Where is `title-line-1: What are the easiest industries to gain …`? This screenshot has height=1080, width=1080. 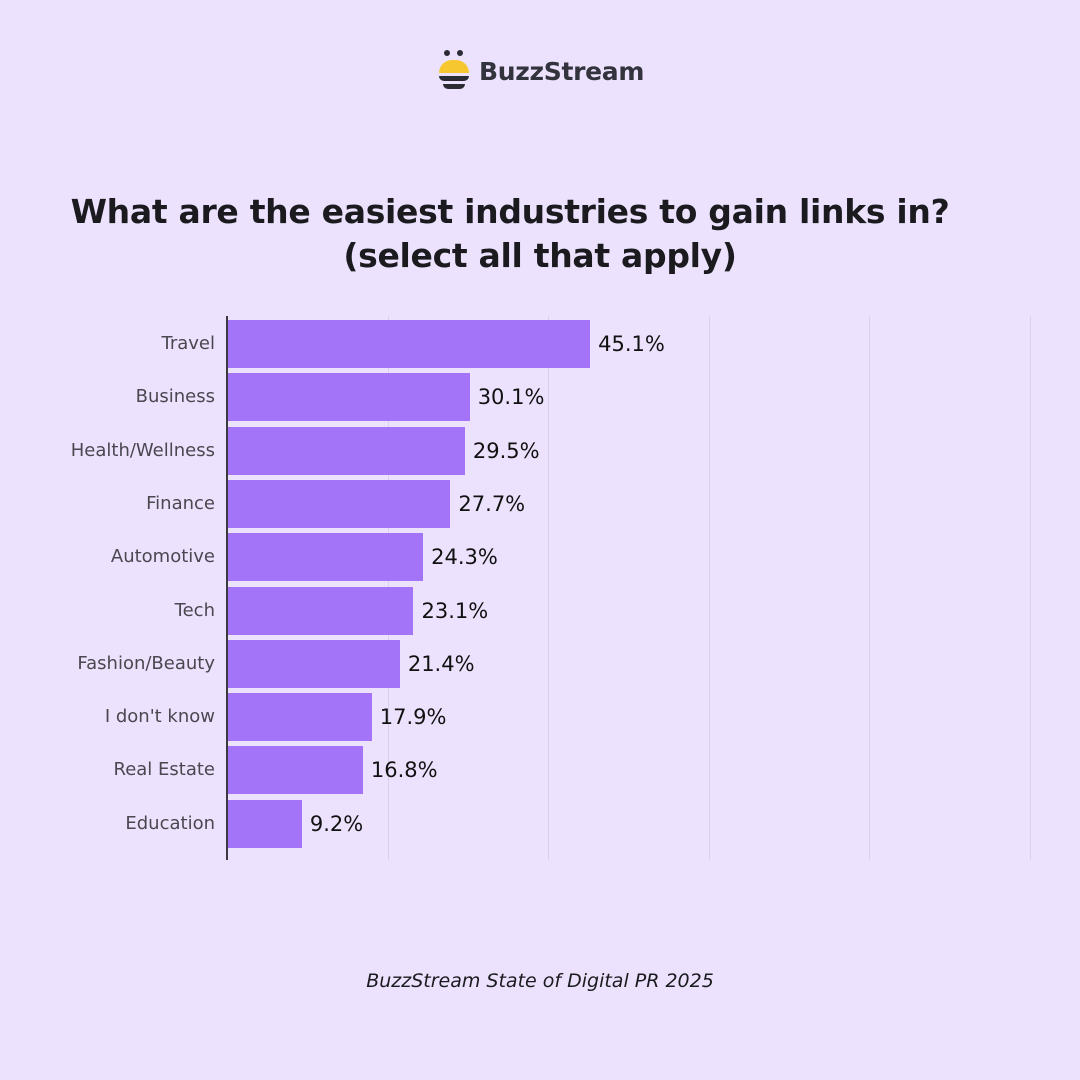 title-line-1: What are the easiest industries to gain … is located at coordinates (510, 211).